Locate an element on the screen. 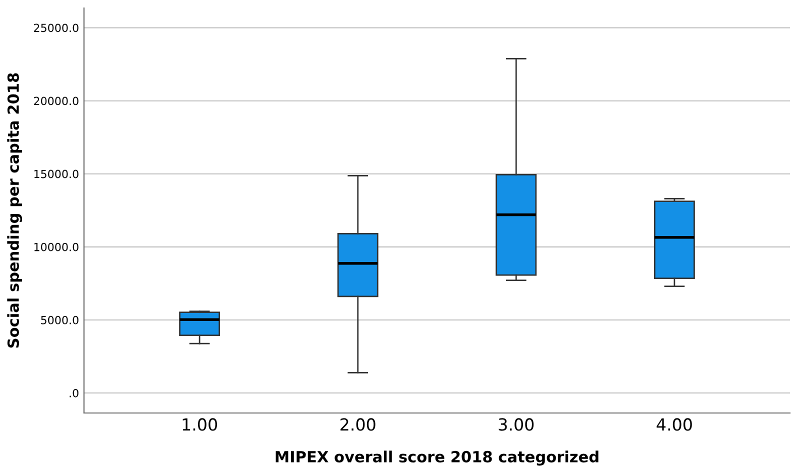 This screenshot has width=795, height=473. y-tick-label: 20000.0 is located at coordinates (56, 101).